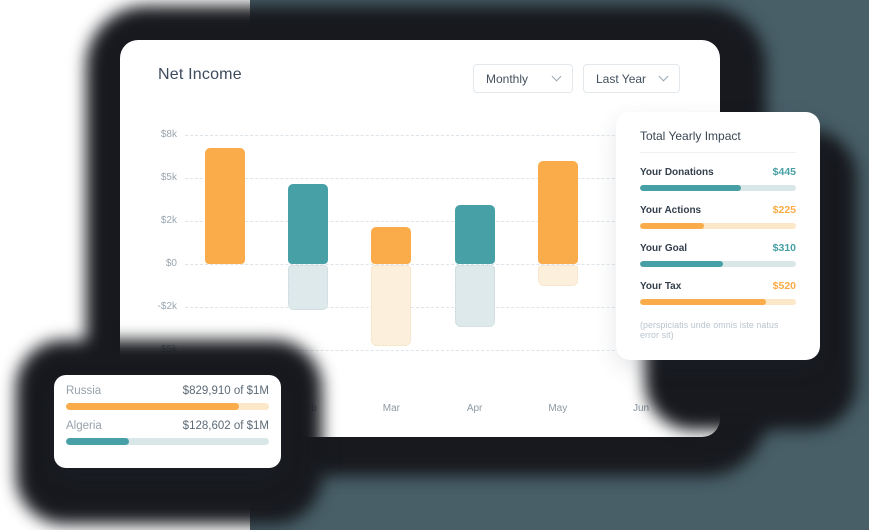 The height and width of the screenshot is (530, 869). What do you see at coordinates (225, 426) in the screenshot?
I see `country-amount: $128,602 of $1M` at bounding box center [225, 426].